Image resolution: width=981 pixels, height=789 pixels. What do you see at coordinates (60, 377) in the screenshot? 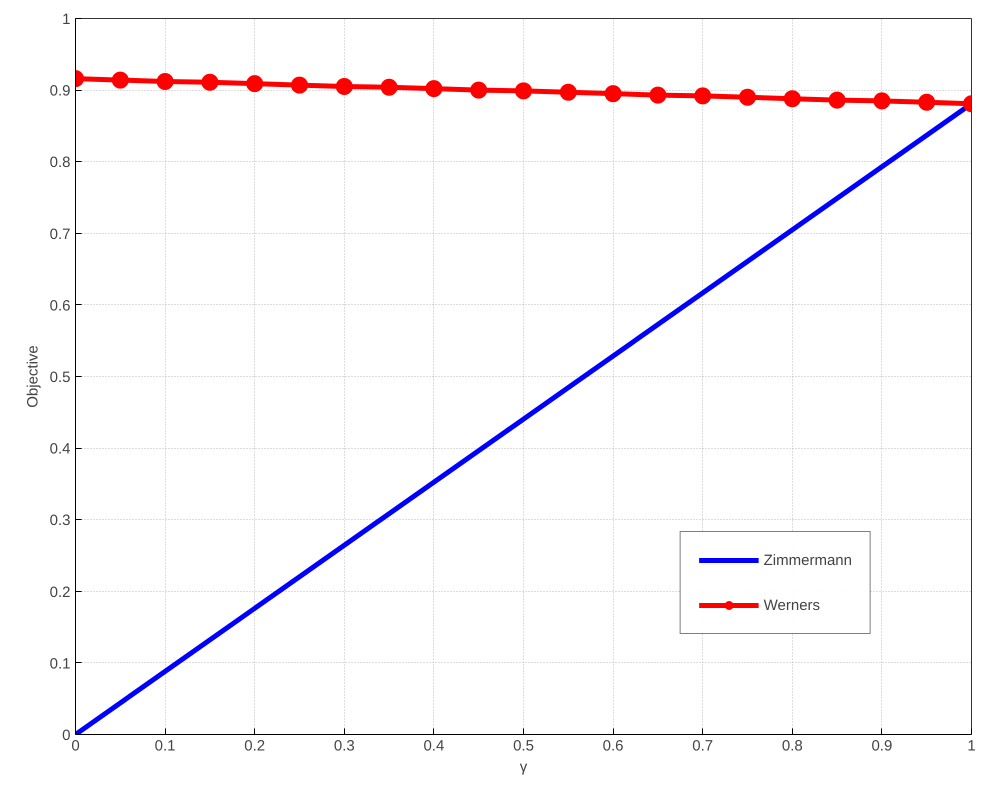
I see `y-tick-label: 0.5` at bounding box center [60, 377].